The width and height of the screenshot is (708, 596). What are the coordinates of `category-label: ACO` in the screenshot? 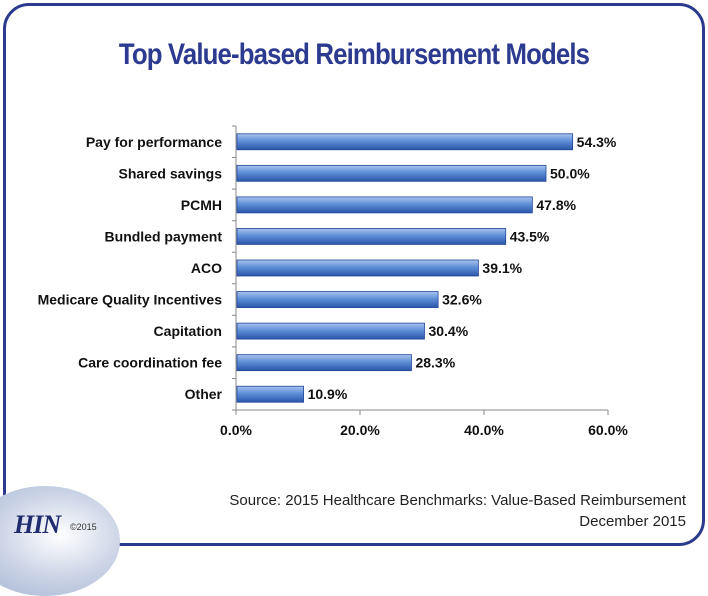 It's located at (206, 268).